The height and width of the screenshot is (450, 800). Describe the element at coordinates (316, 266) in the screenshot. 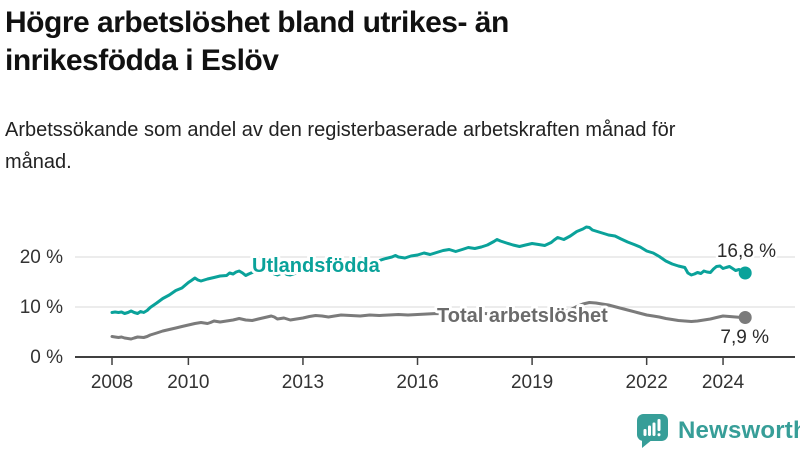

I see `series-label-utlandsfodda: Utlandsfödda` at that location.